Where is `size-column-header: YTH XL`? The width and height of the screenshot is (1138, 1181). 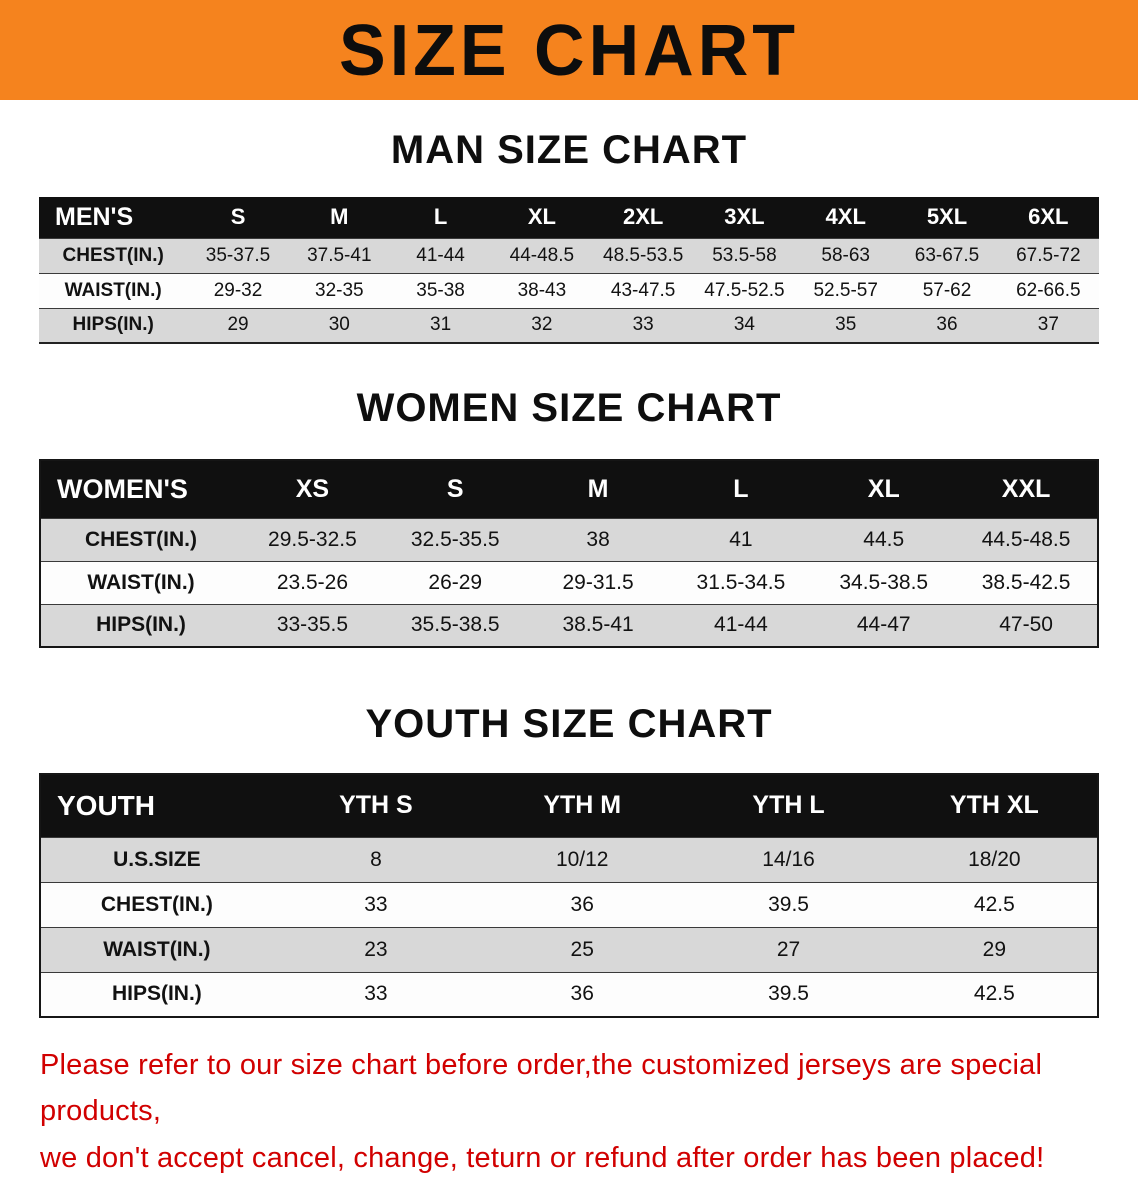
size-column-header: YTH XL is located at coordinates (994, 805).